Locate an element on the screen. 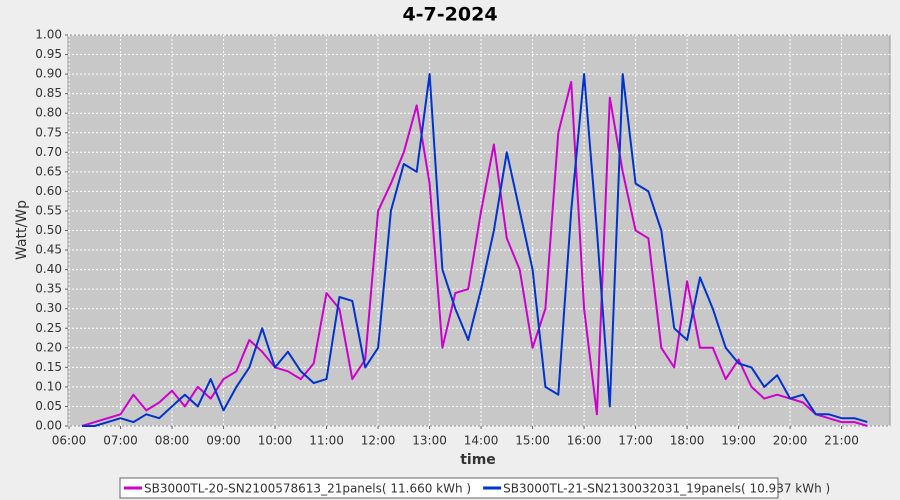 The width and height of the screenshot is (900, 500). x-tick-label: 08:00 is located at coordinates (172, 441).